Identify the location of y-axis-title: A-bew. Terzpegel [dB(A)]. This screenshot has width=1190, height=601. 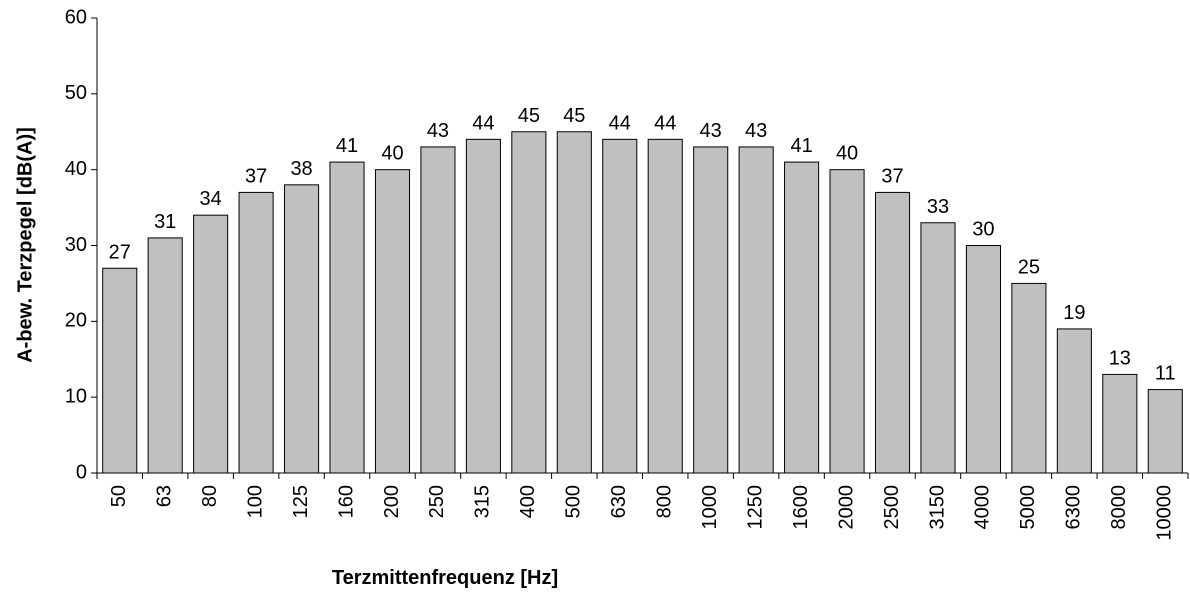
(25, 245).